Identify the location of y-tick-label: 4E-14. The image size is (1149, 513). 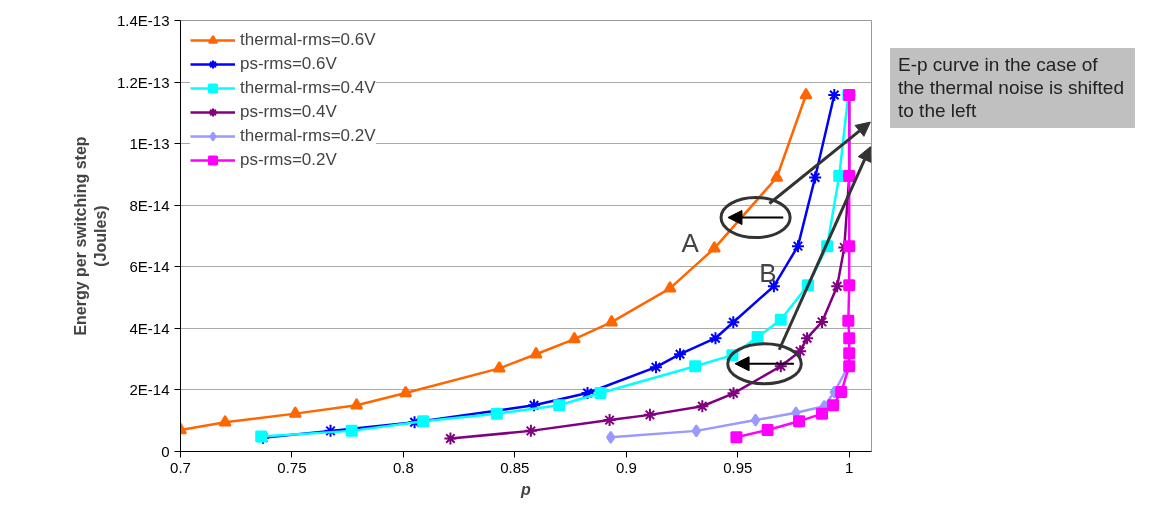
(149, 328).